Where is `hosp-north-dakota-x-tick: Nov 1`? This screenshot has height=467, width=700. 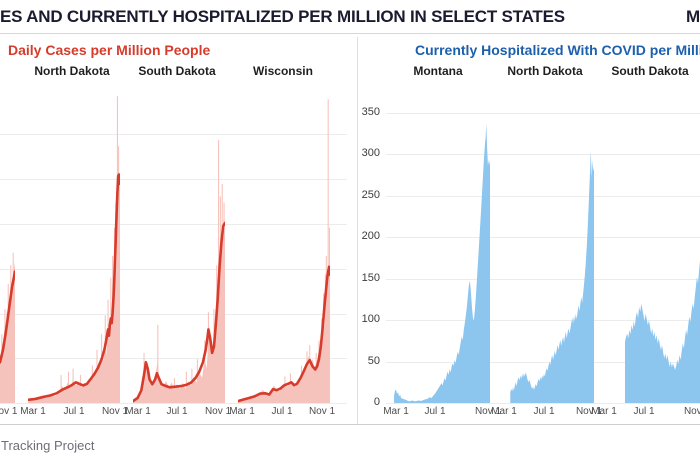 hosp-north-dakota-x-tick: Nov 1 is located at coordinates (589, 411).